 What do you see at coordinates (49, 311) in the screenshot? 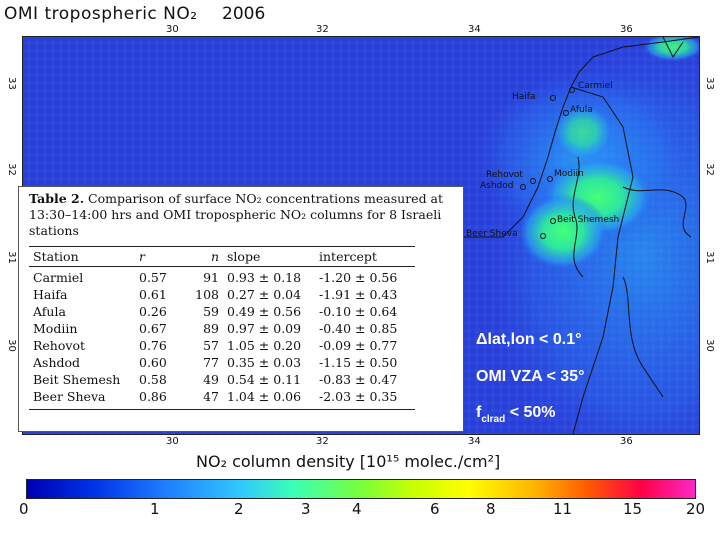
I see `cell-station: Afula` at bounding box center [49, 311].